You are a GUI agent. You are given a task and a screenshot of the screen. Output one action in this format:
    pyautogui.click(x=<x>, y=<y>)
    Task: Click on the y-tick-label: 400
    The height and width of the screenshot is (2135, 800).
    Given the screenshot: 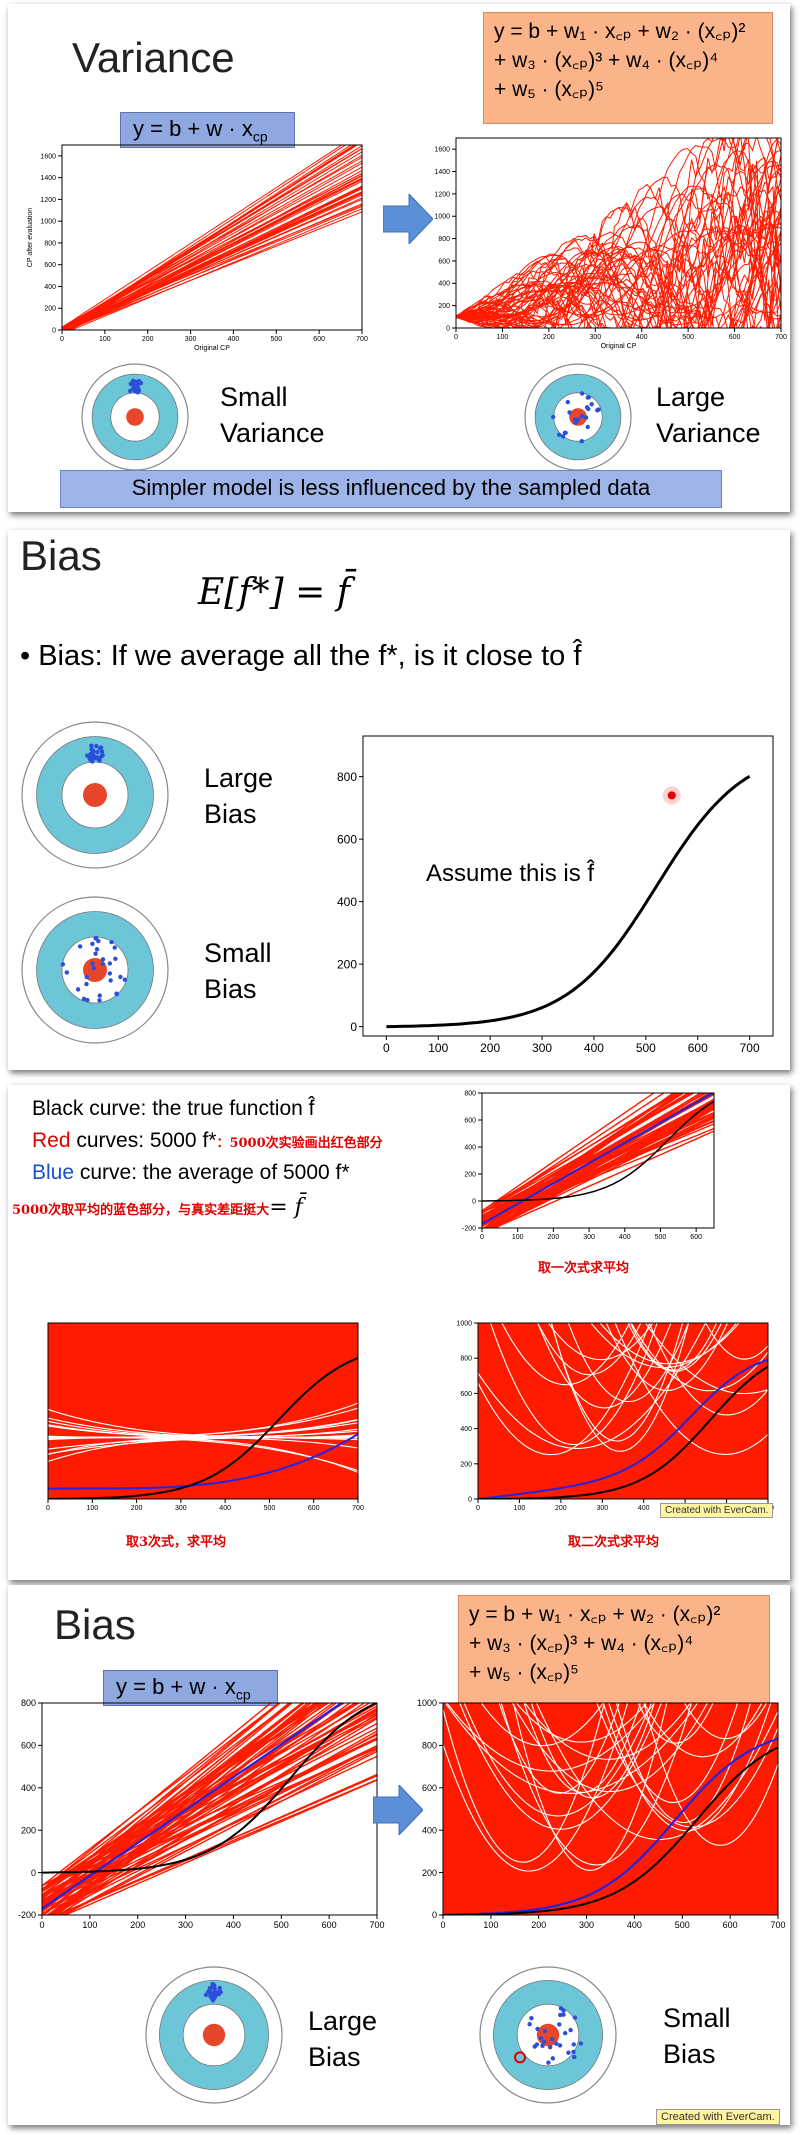 What is the action you would take?
    pyautogui.click(x=28, y=1788)
    